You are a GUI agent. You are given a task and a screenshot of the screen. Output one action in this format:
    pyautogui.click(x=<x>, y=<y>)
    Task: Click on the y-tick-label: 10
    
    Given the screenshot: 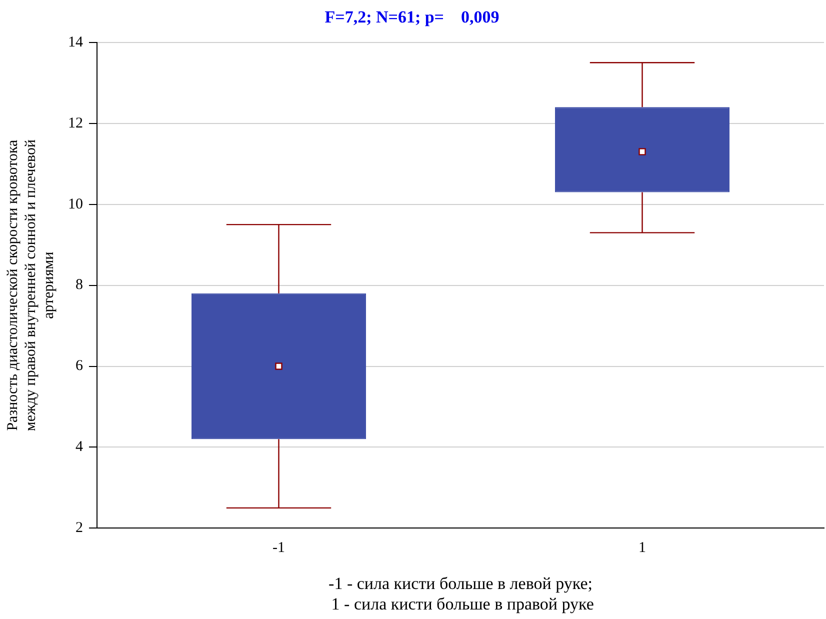 What is the action you would take?
    pyautogui.click(x=75, y=204)
    